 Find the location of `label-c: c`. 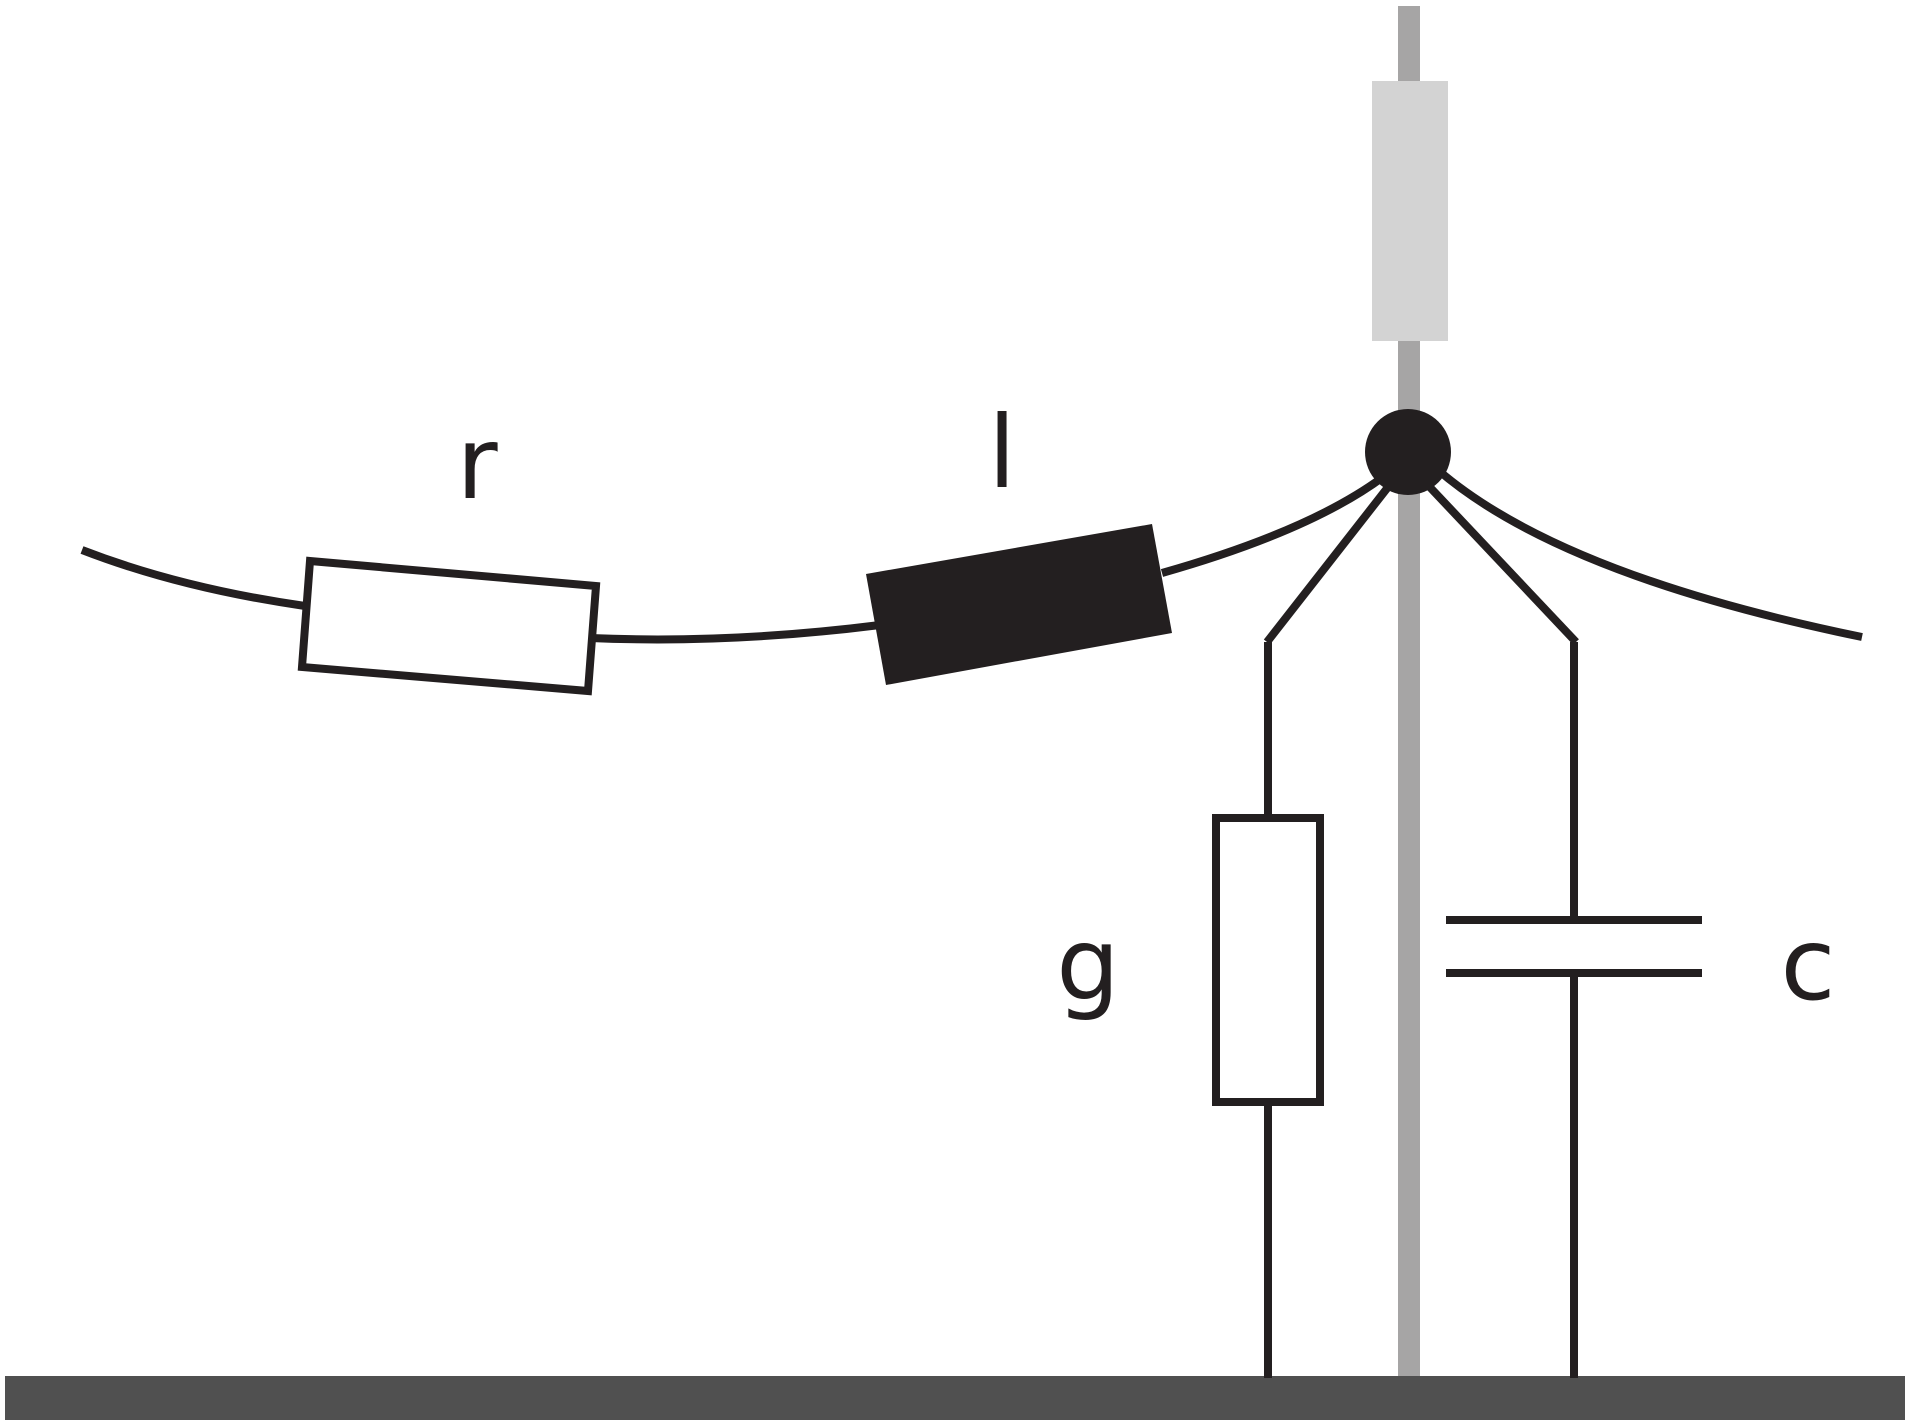

label-c: c is located at coordinates (1808, 964).